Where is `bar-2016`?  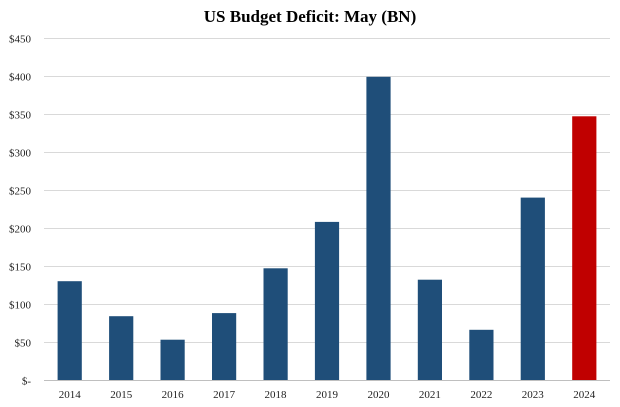
bar-2016 is located at coordinates (172, 359).